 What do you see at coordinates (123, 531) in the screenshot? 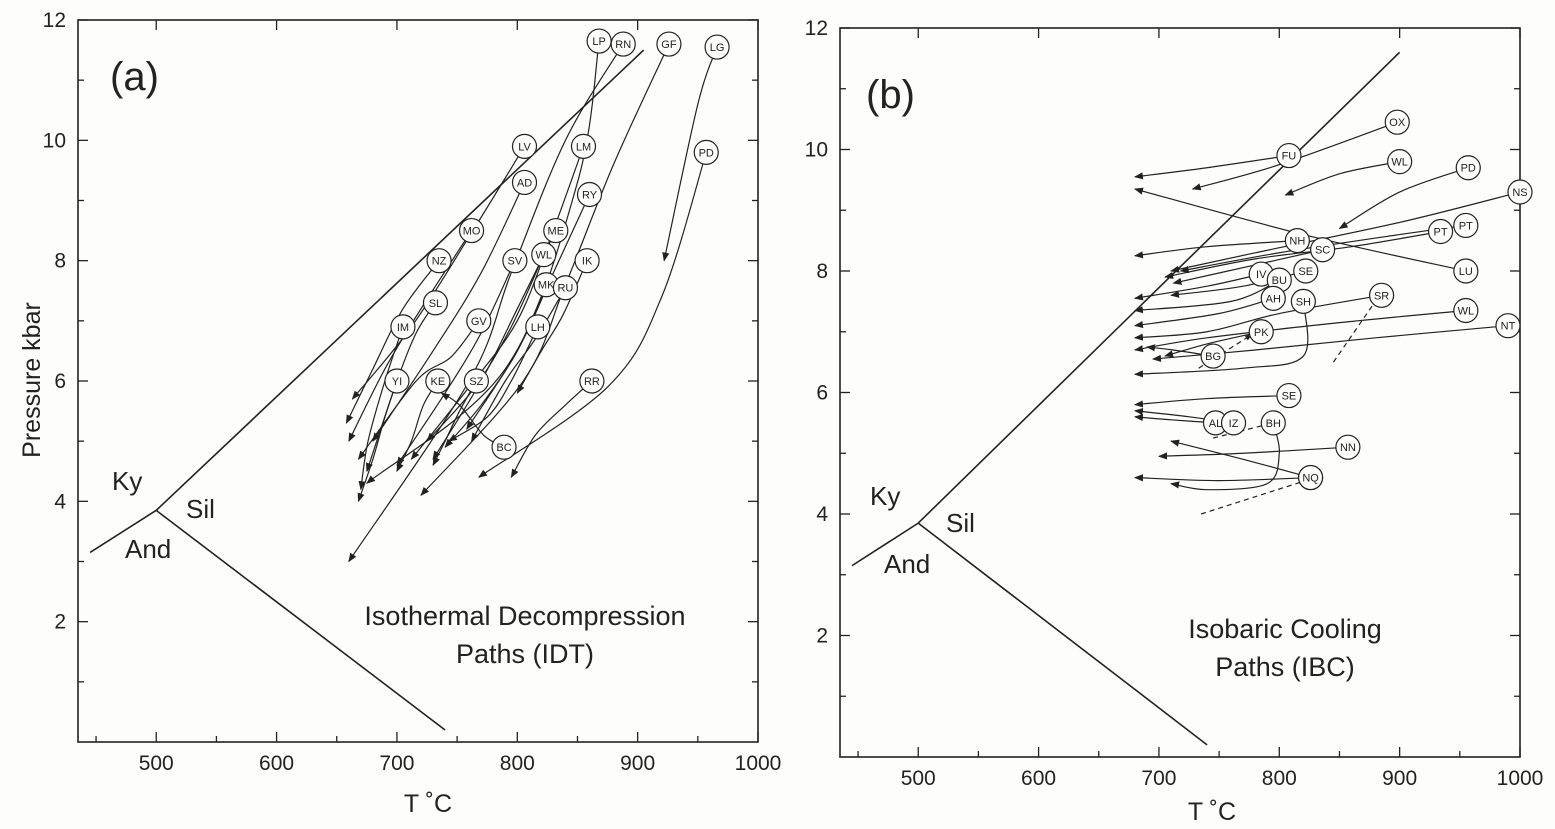
I see `phase-boundary-ky-and` at bounding box center [123, 531].